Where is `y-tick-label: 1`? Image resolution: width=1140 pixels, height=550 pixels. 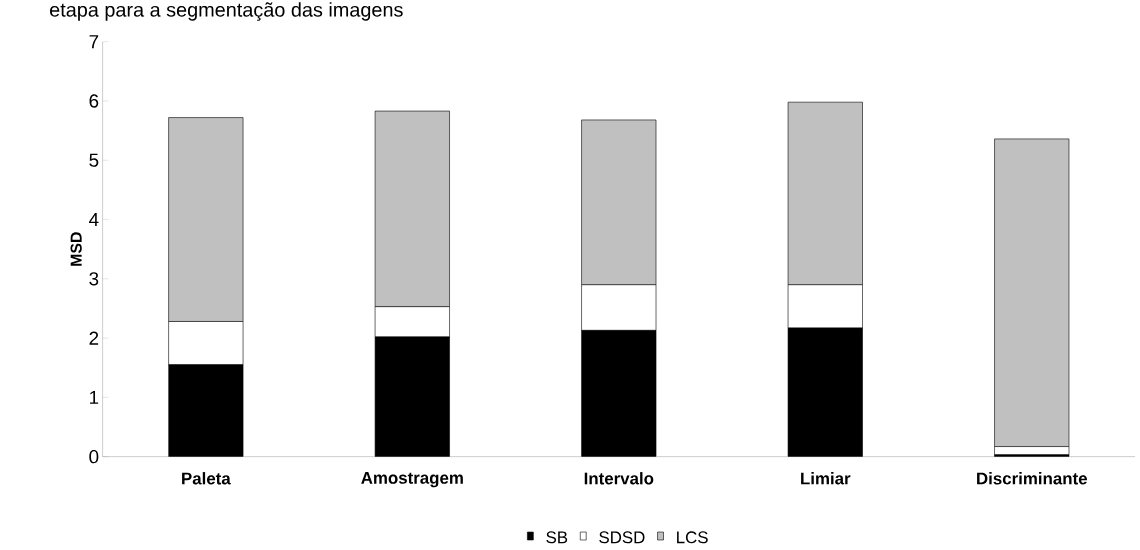 y-tick-label: 1 is located at coordinates (94, 397).